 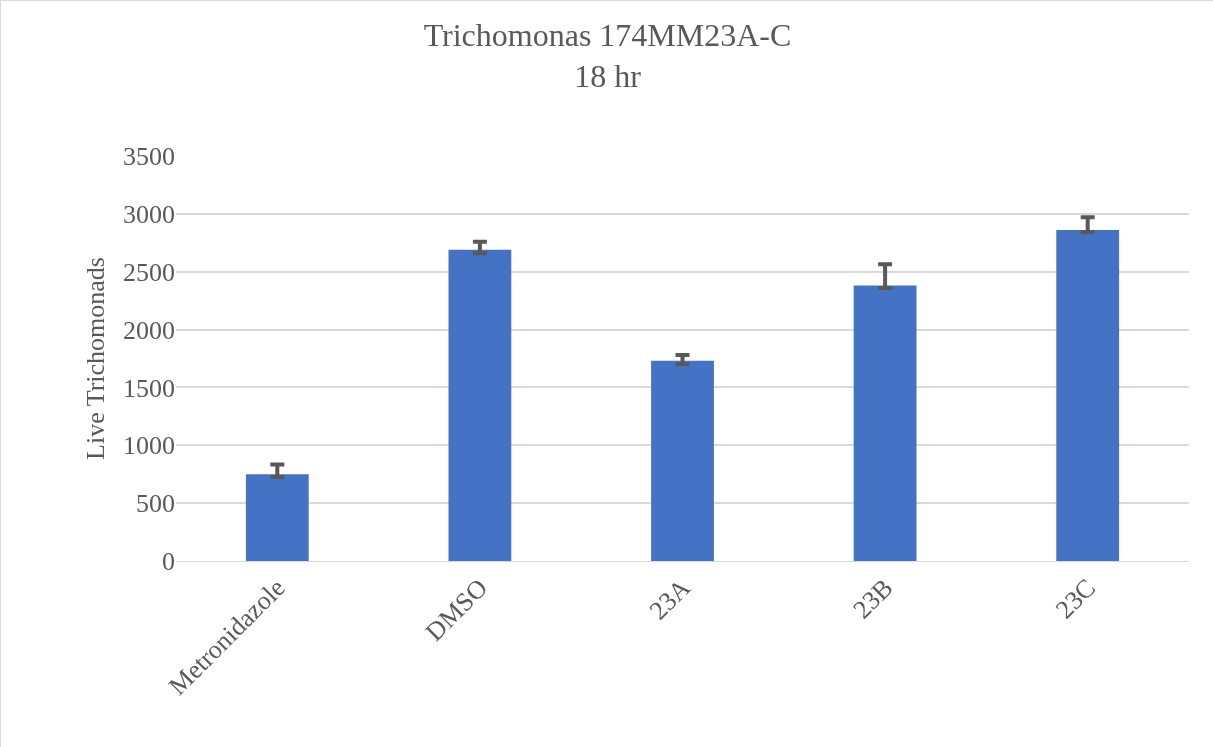 I want to click on y-tick-label: 1000, so click(x=149, y=446).